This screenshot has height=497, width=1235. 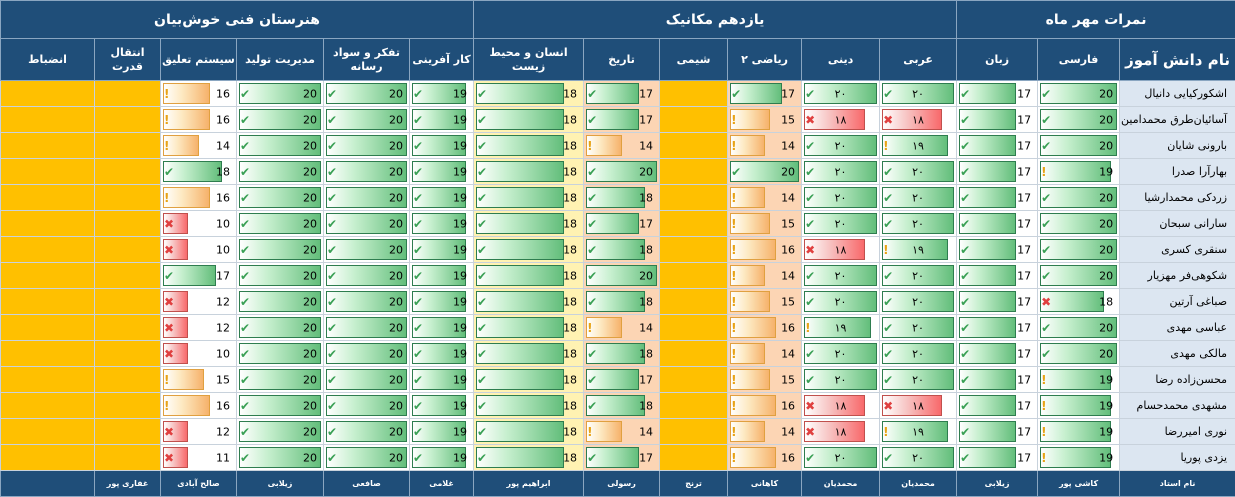 What do you see at coordinates (280, 60) in the screenshot?
I see `column-header: مدیریت تولید` at bounding box center [280, 60].